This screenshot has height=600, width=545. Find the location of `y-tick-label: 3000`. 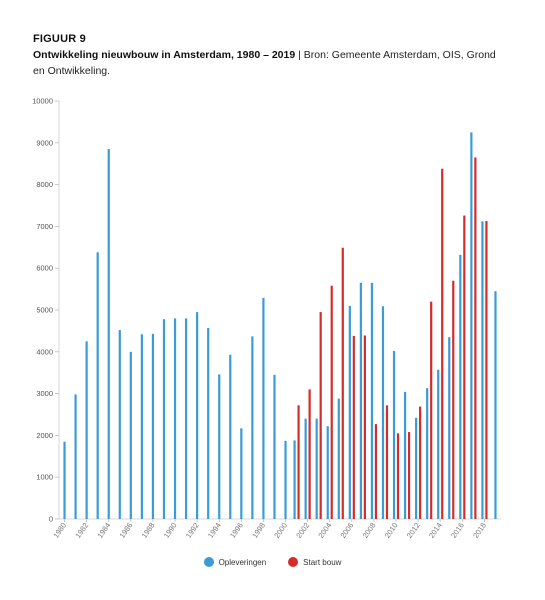

y-tick-label: 3000 is located at coordinates (44, 393).